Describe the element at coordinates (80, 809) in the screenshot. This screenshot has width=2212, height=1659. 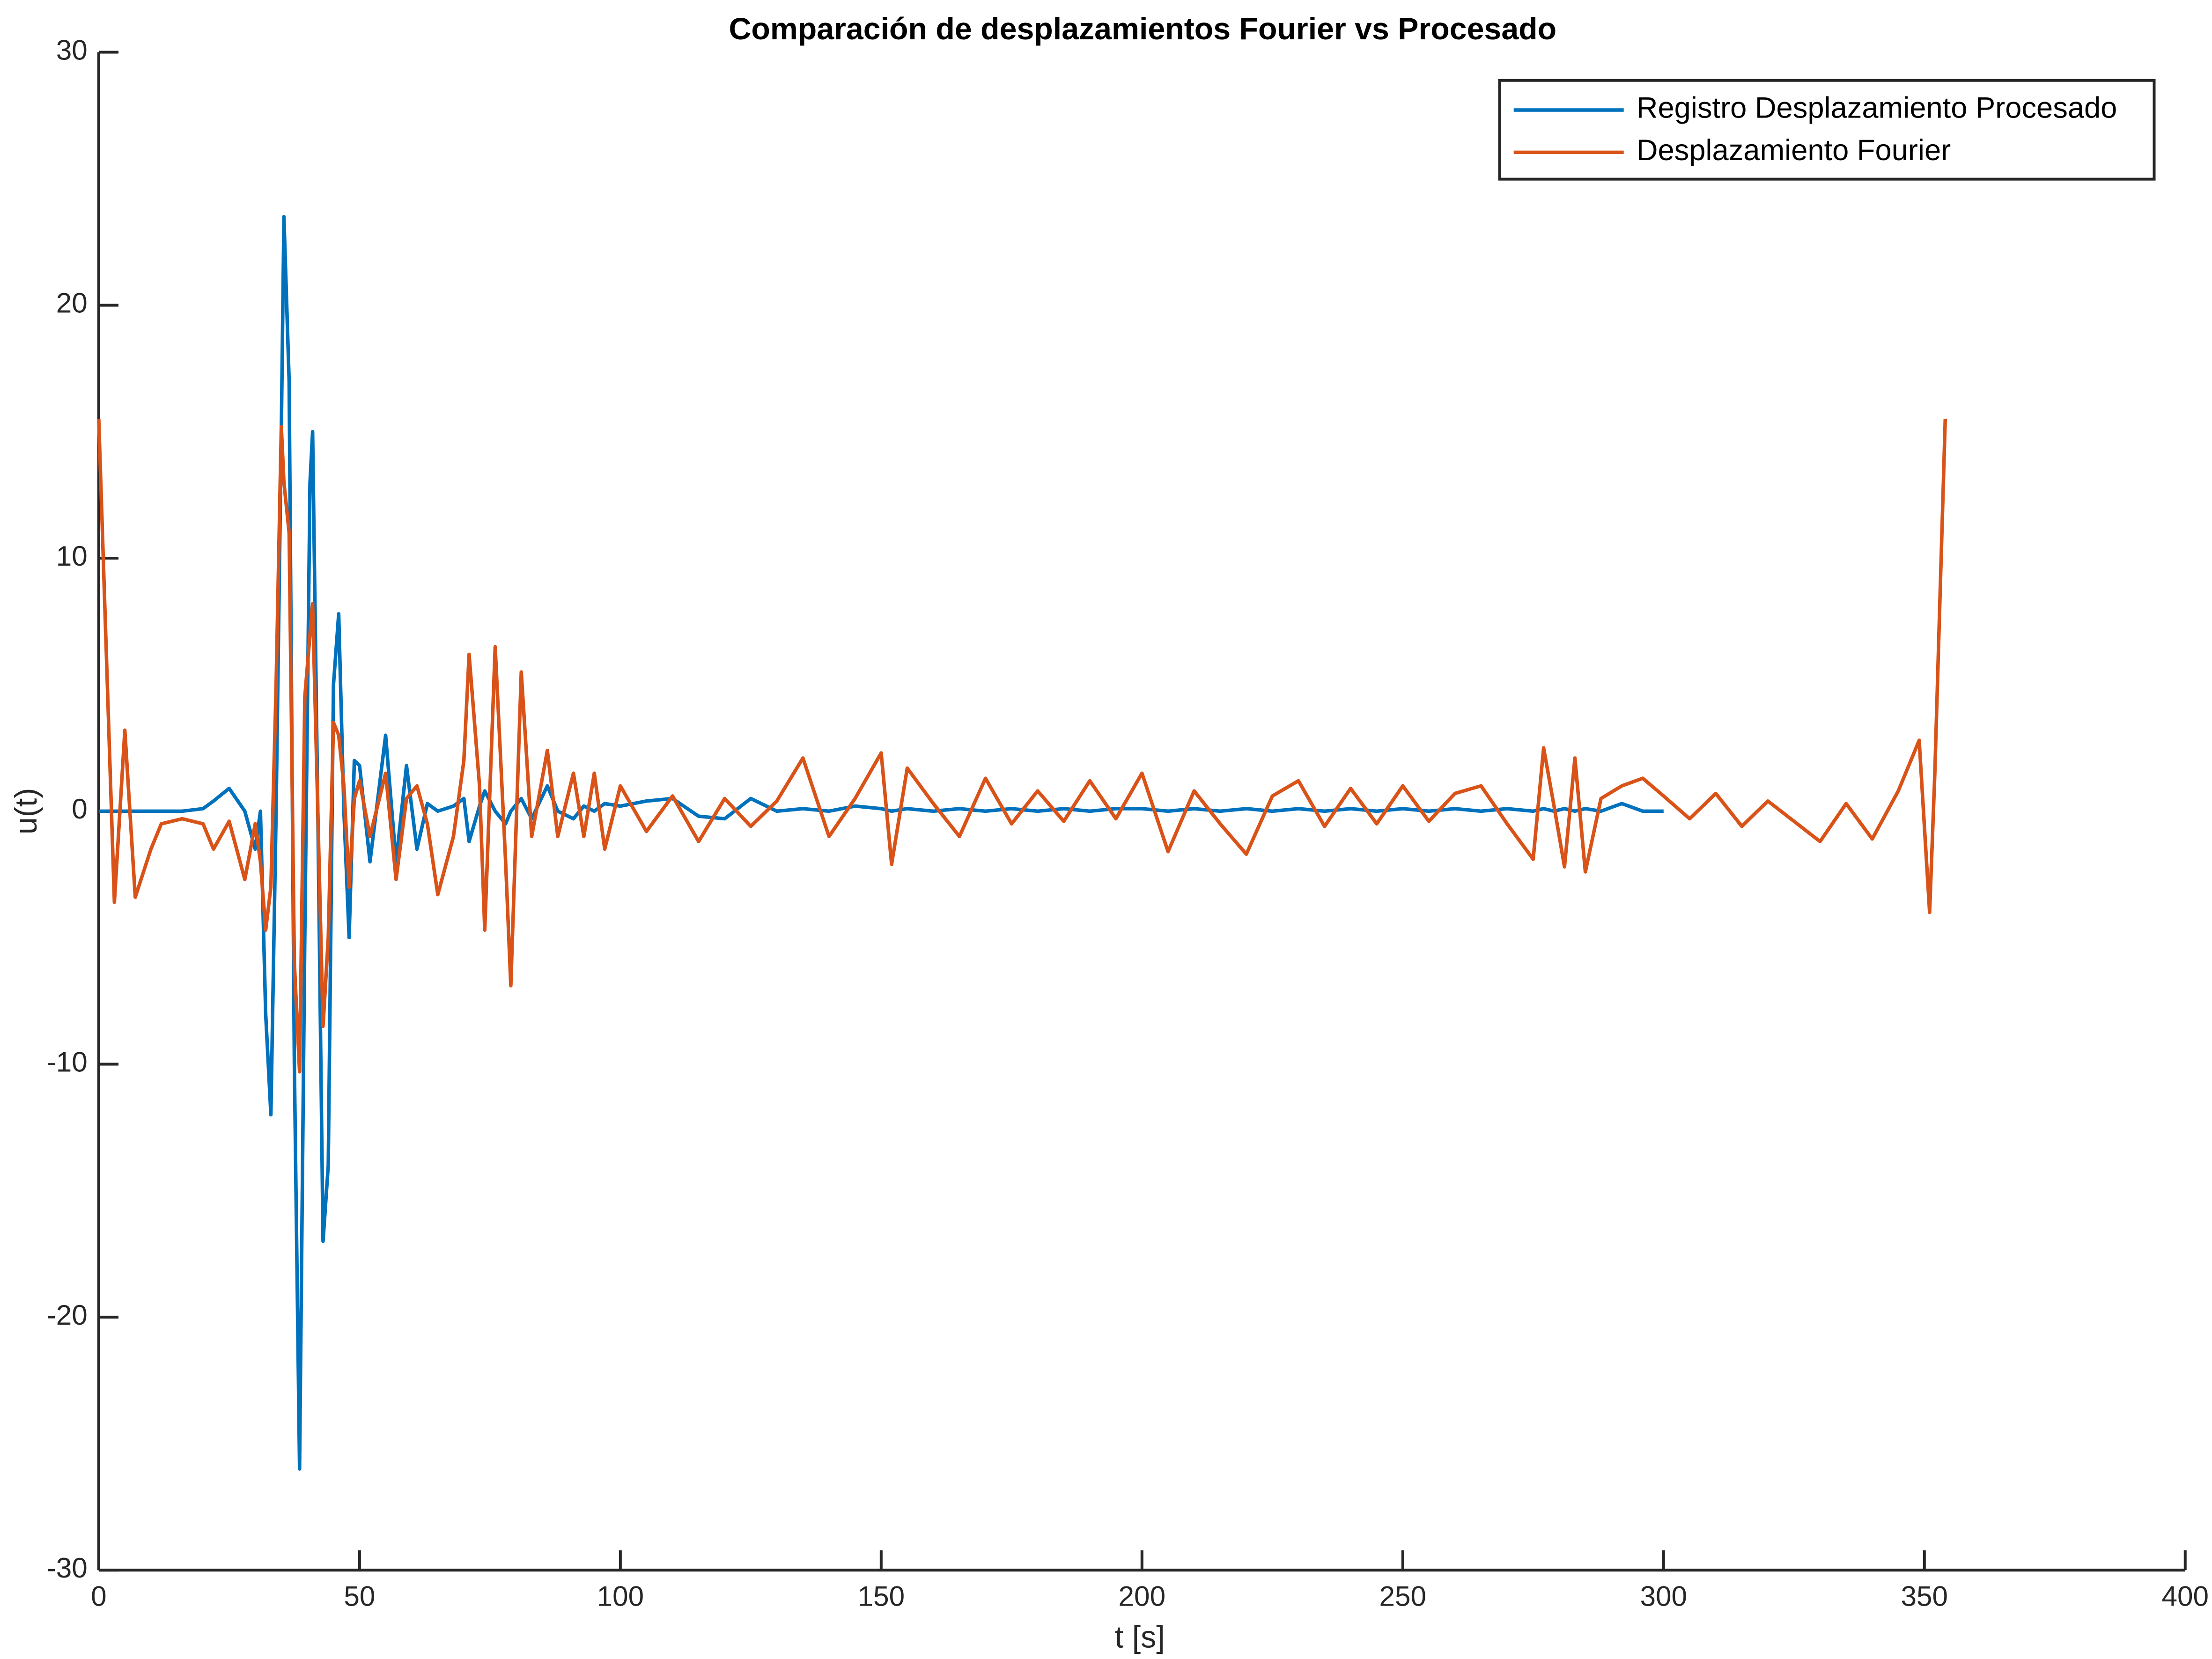
I see `y-tick-label: 0` at that location.